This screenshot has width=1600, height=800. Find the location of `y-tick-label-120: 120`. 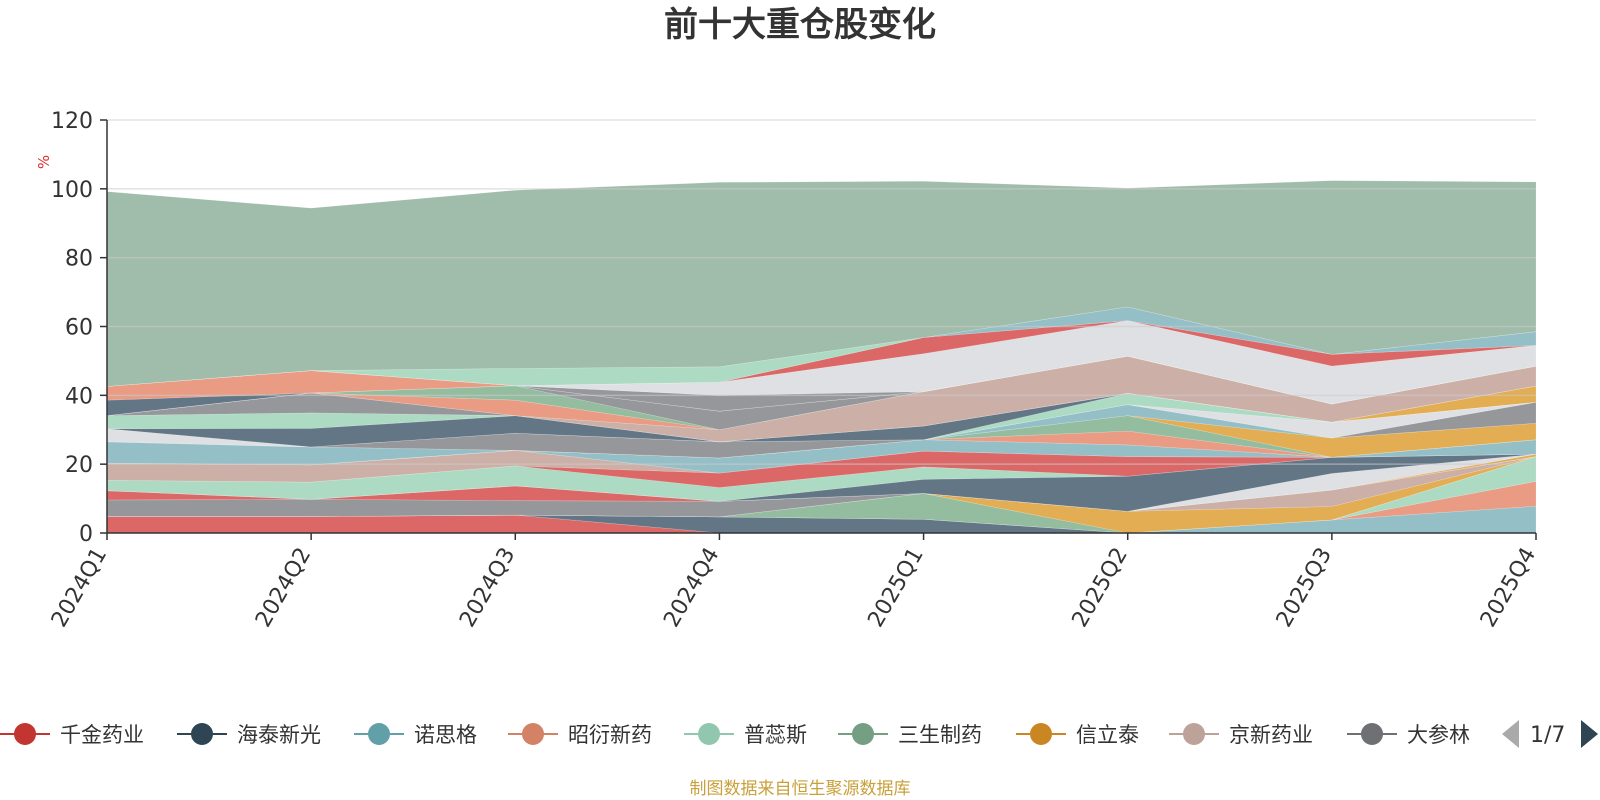

y-tick-label-120: 120 is located at coordinates (72, 121).